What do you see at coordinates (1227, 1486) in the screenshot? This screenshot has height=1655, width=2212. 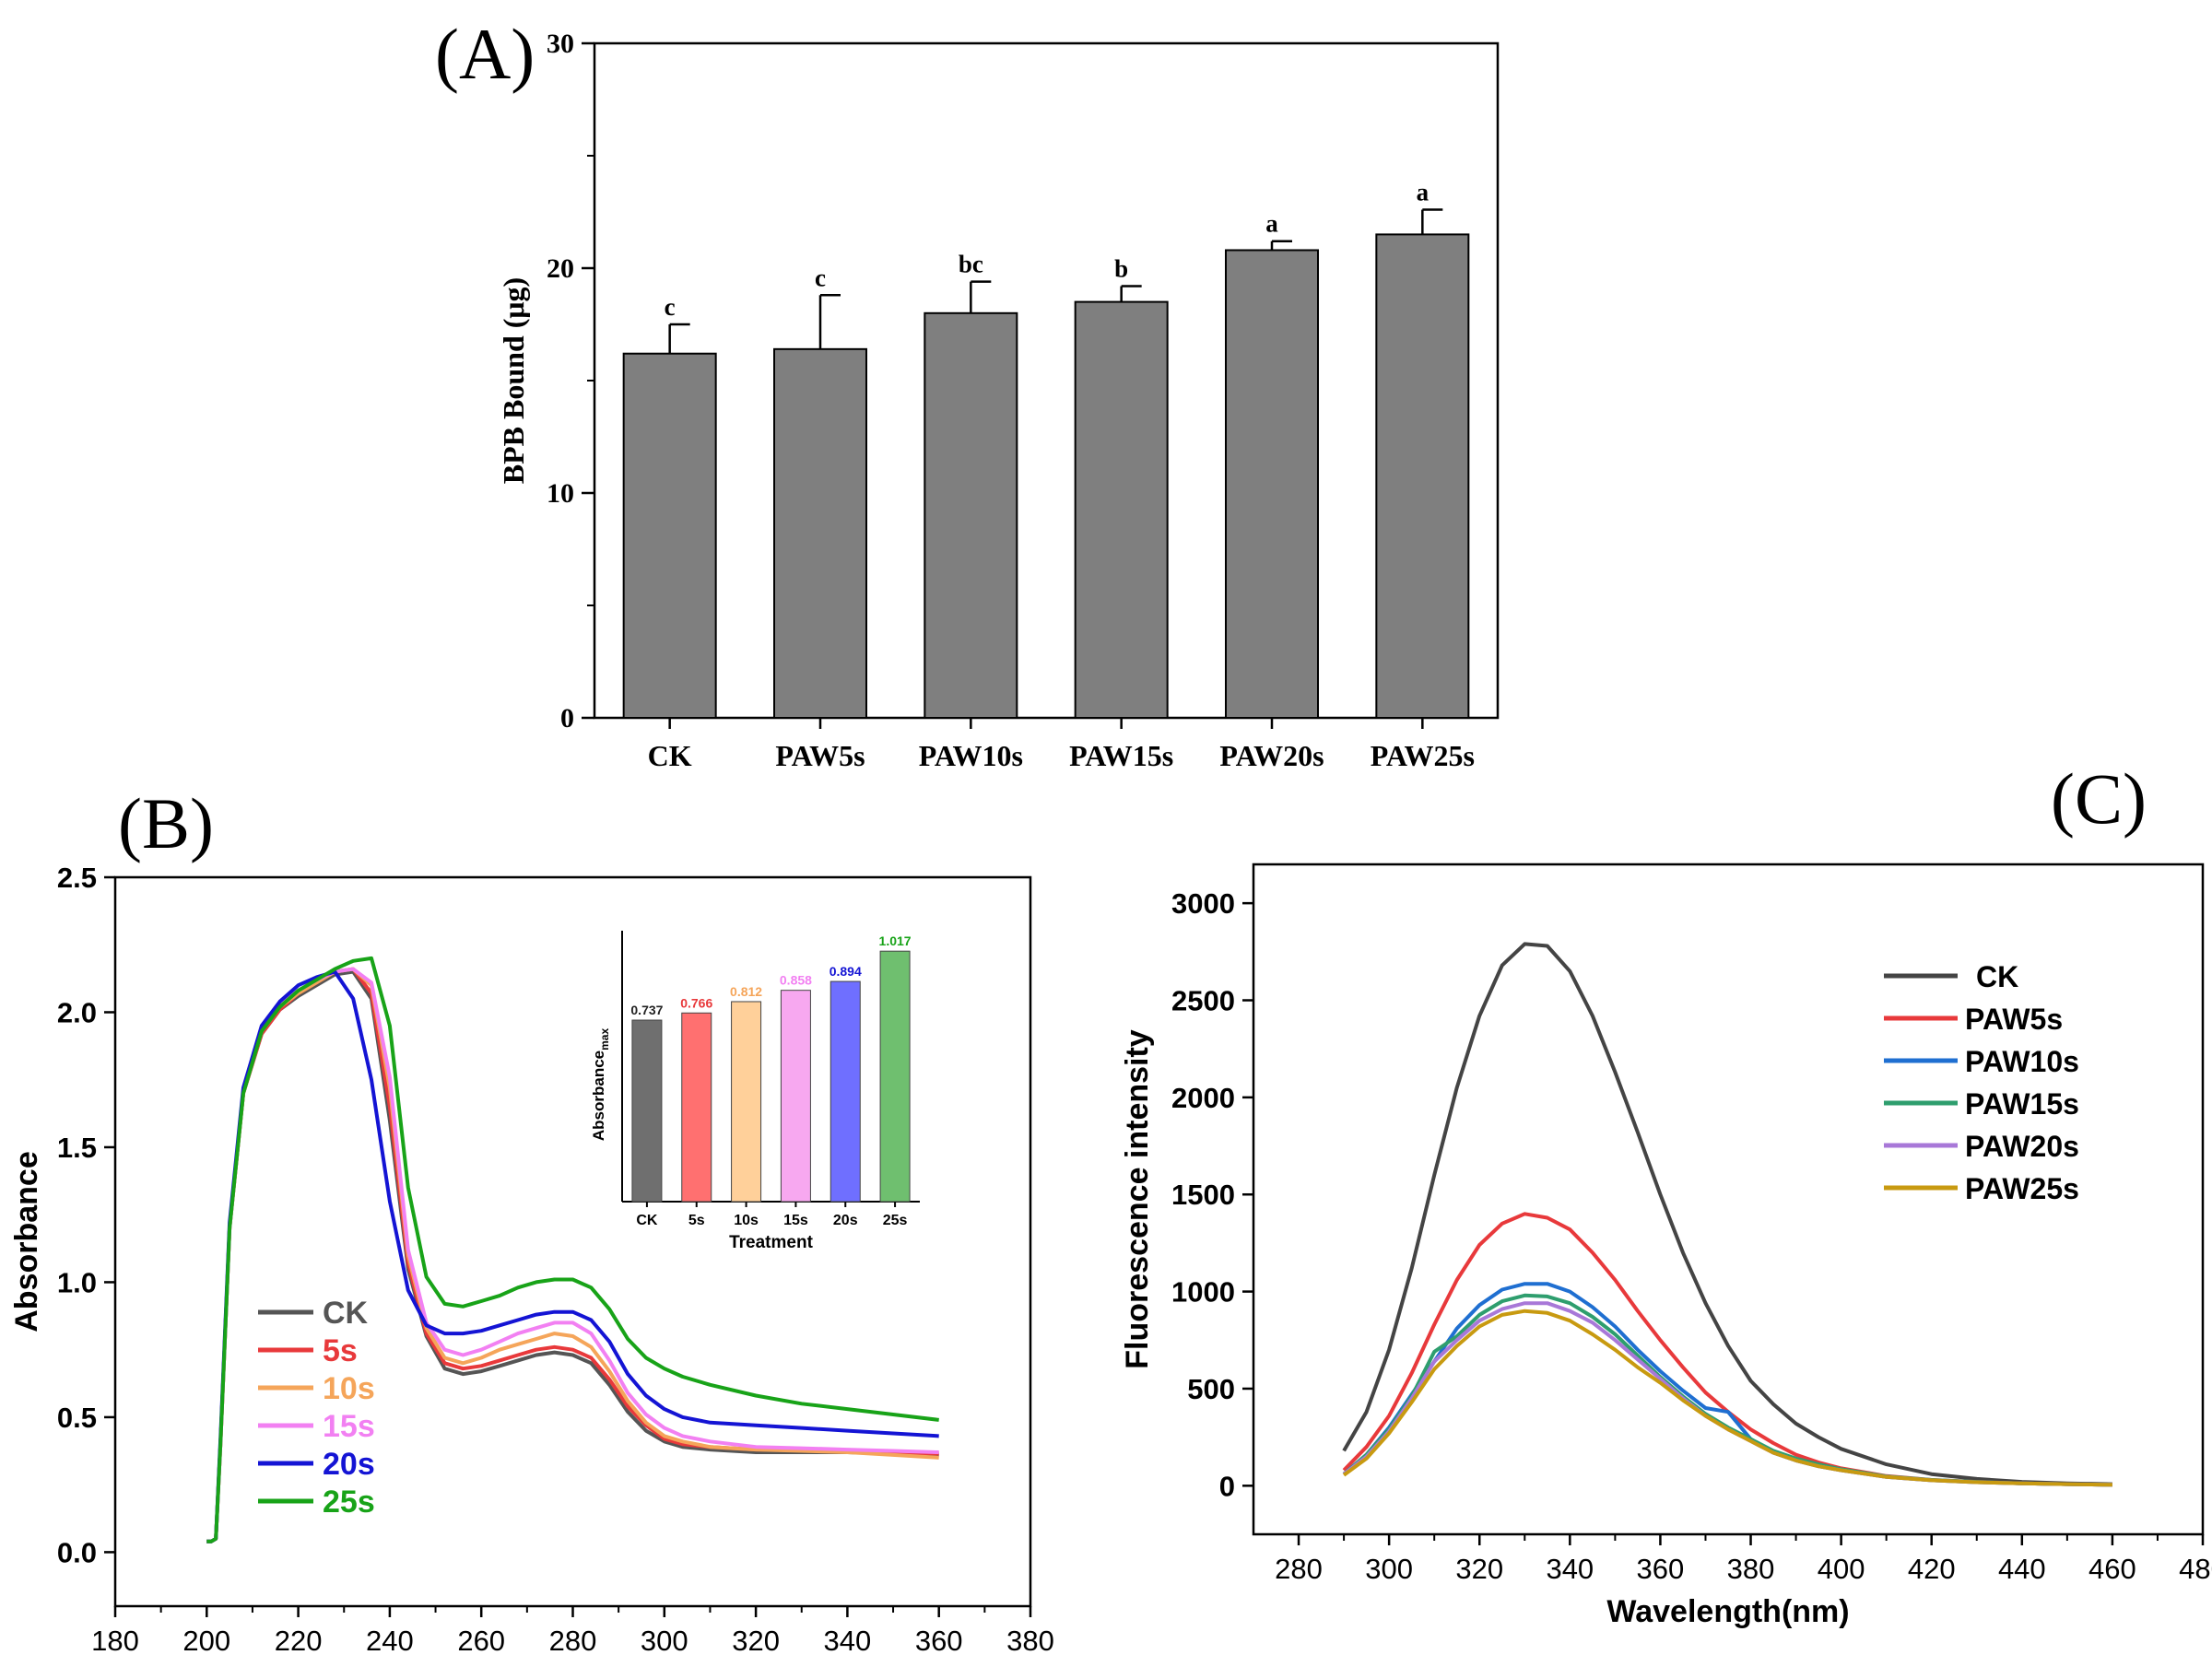 I see `c-y-tick-label-0: 0` at bounding box center [1227, 1486].